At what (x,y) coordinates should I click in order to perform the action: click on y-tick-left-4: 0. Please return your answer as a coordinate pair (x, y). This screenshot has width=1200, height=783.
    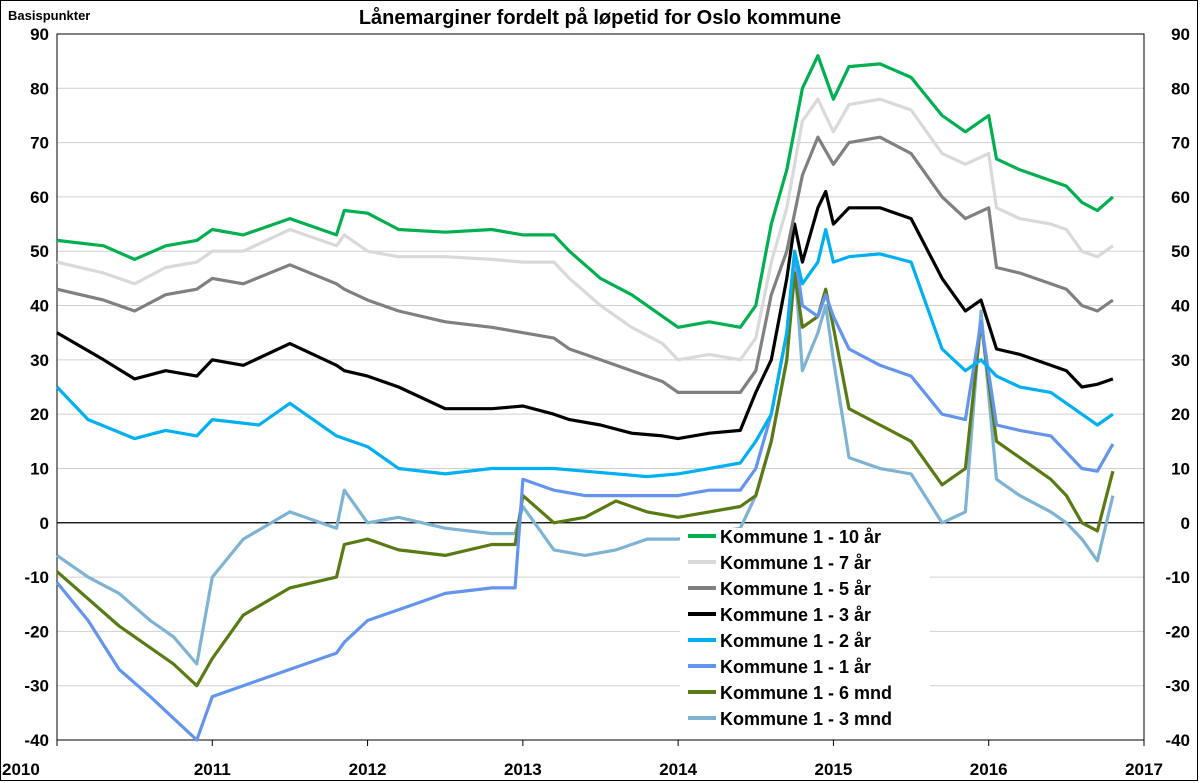
    Looking at the image, I should click on (44, 523).